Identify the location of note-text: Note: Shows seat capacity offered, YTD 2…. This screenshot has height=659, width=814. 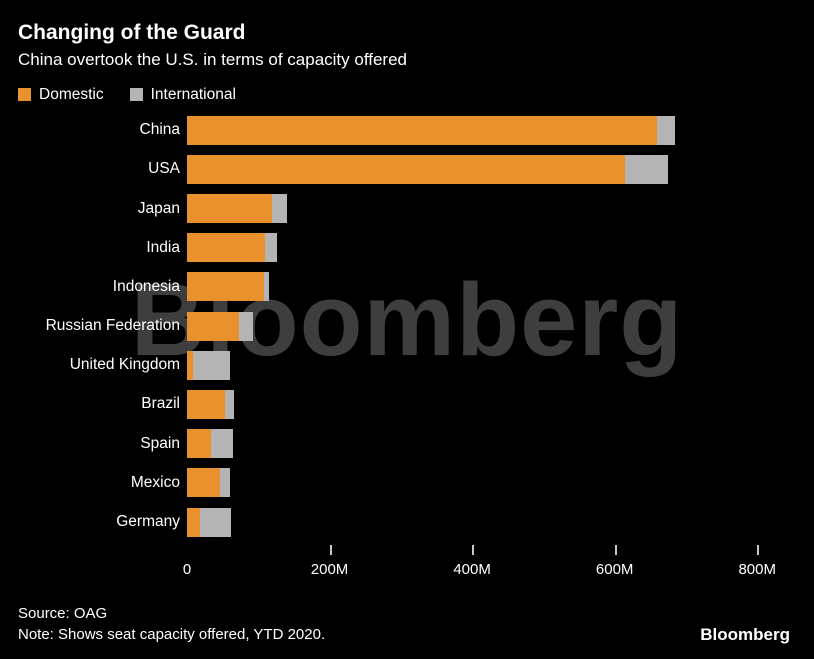
(172, 634).